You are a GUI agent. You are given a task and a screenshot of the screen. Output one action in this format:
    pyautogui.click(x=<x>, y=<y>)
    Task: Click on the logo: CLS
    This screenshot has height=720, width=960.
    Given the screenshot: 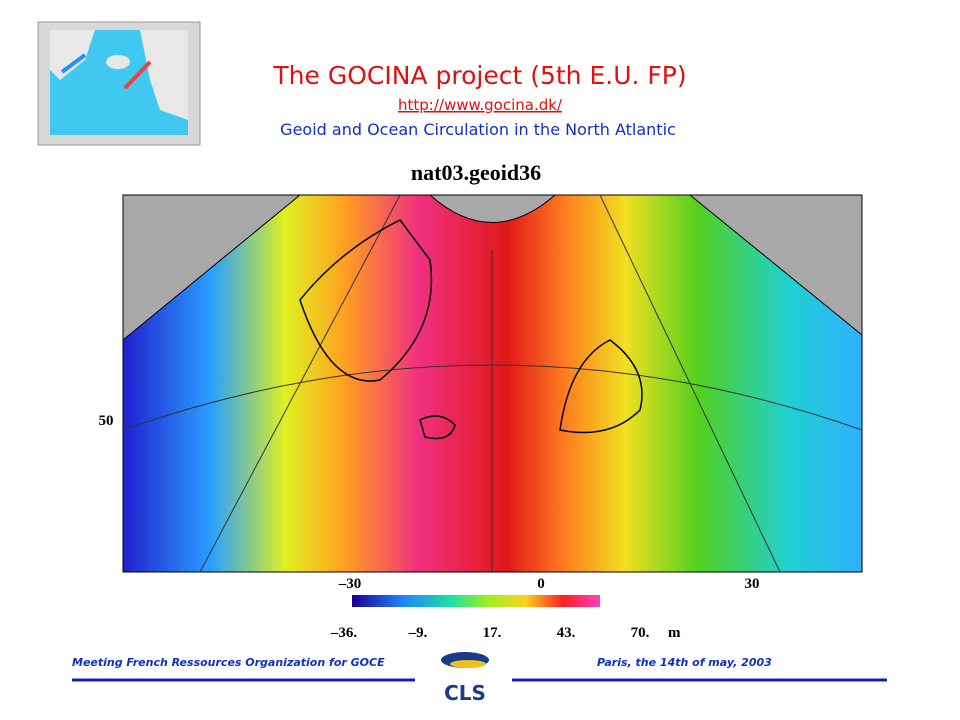 What is the action you would take?
    pyautogui.click(x=465, y=678)
    